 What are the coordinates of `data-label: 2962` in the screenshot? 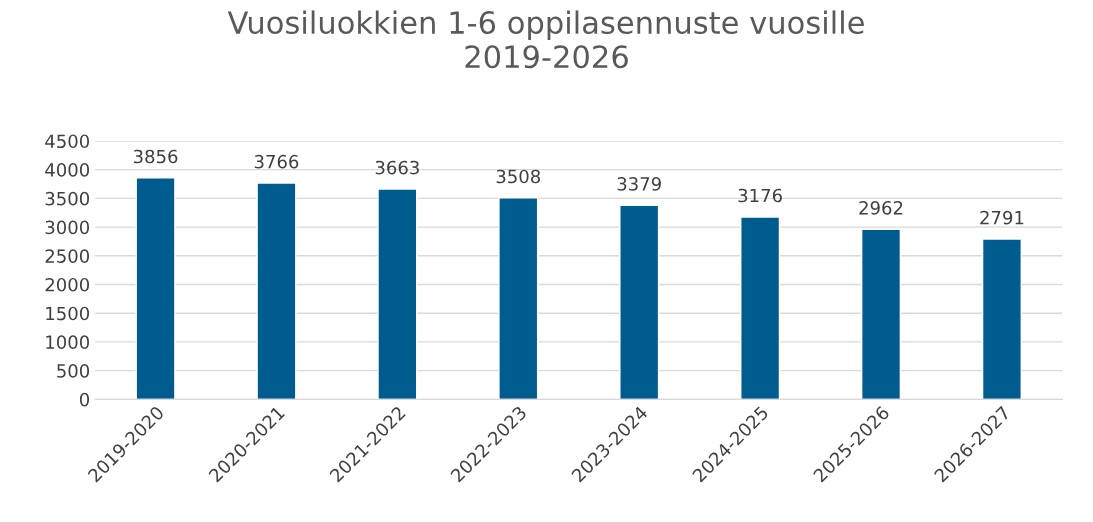 It's located at (881, 207).